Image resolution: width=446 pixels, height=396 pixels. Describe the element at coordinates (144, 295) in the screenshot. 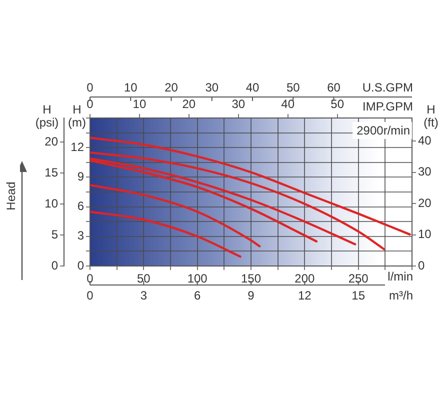

I see `text: 3` at that location.